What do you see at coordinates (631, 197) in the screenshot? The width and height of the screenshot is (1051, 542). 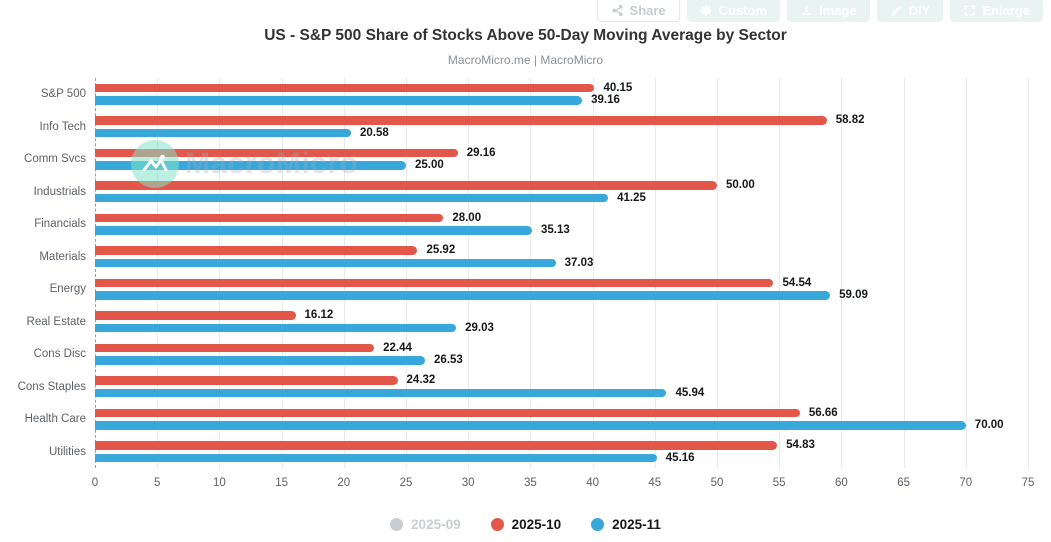 I see `value-label: 41.25` at bounding box center [631, 197].